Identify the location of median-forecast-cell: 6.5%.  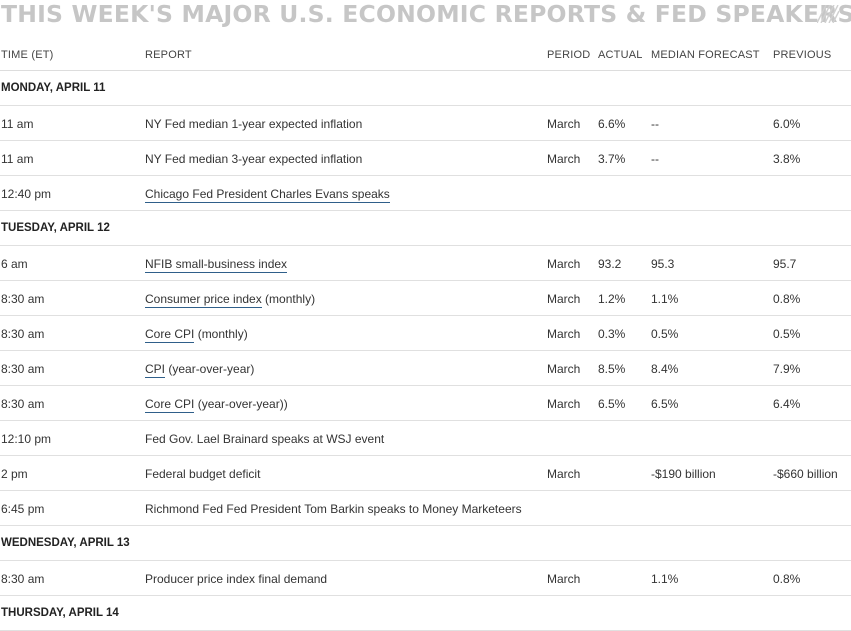
(665, 404).